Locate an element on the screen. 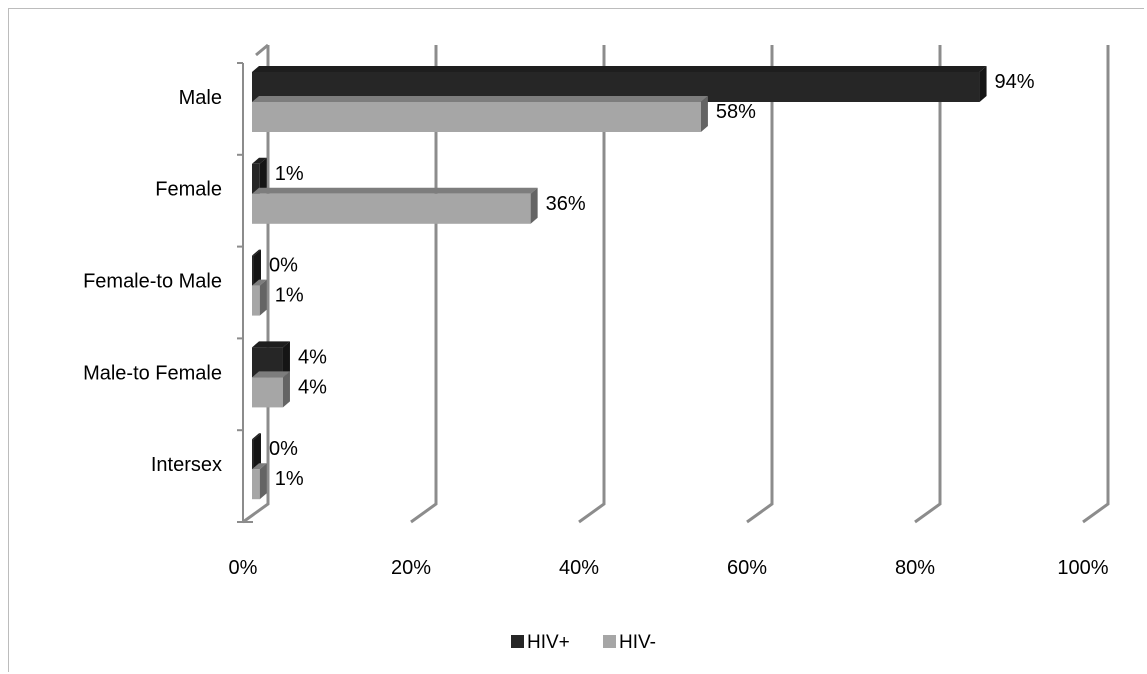 Image resolution: width=1147 pixels, height=674 pixels. data-label: 94% is located at coordinates (1015, 82).